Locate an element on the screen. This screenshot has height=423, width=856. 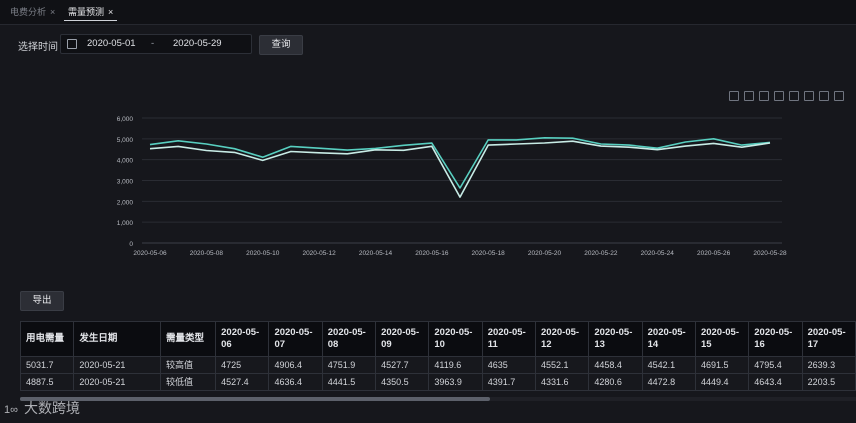
tab-electricity-analysis: 电费分析 × is located at coordinates (32, 12).